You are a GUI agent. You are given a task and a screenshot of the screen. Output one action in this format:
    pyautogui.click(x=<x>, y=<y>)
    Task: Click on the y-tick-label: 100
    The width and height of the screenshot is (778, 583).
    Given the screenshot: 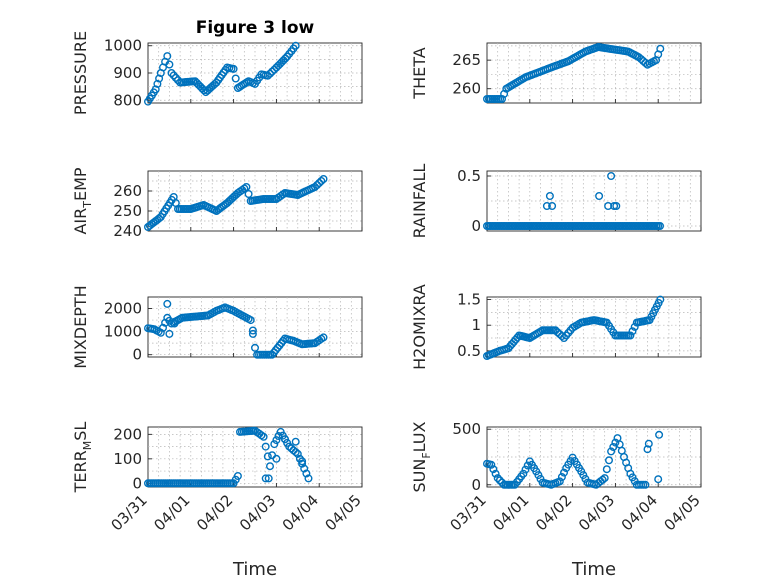 What is the action you would take?
    pyautogui.click(x=127, y=459)
    